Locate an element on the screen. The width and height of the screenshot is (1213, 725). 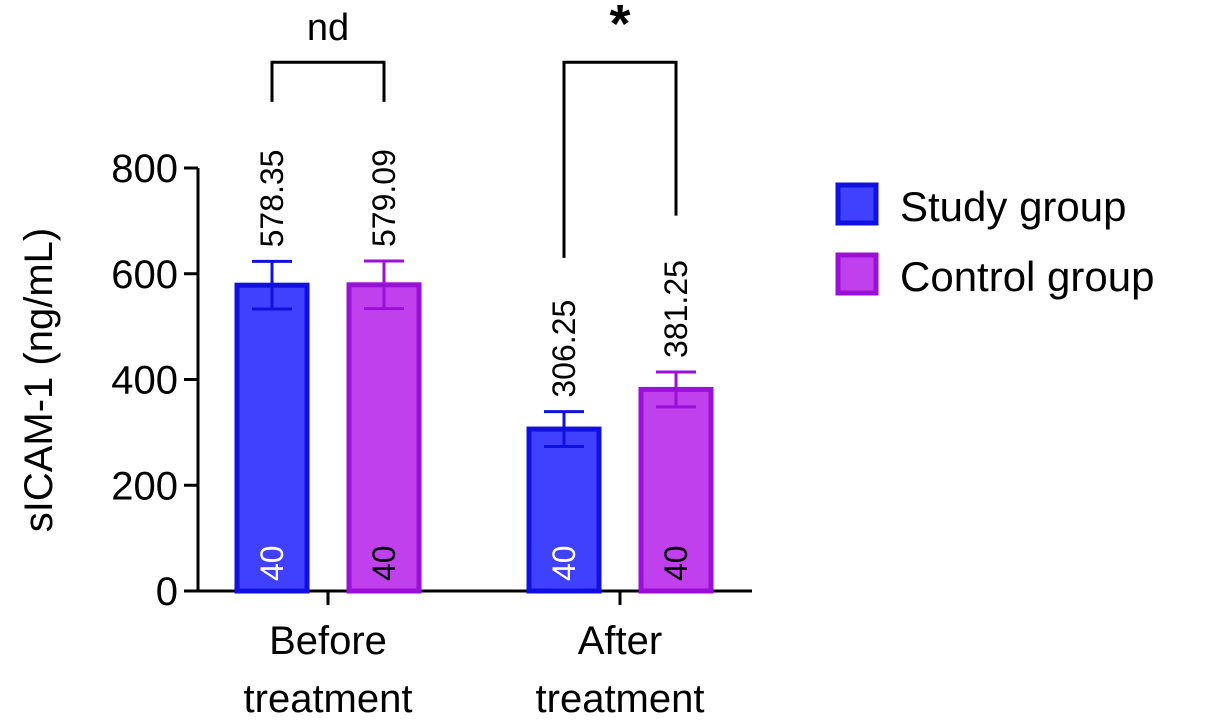
data-label: 579.09 is located at coordinates (384, 198).